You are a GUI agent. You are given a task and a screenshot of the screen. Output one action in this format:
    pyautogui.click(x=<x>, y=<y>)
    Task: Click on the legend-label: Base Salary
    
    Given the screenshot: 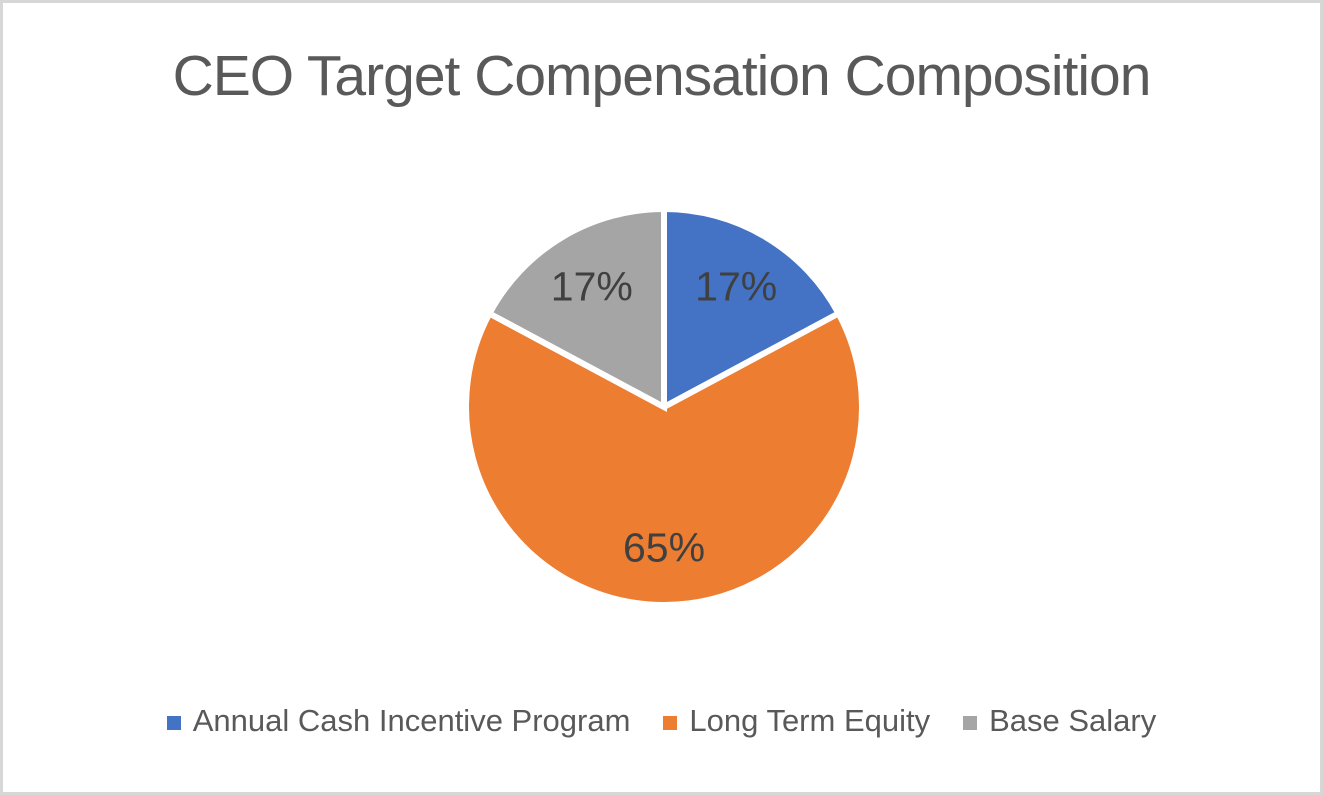 What is the action you would take?
    pyautogui.click(x=1073, y=720)
    